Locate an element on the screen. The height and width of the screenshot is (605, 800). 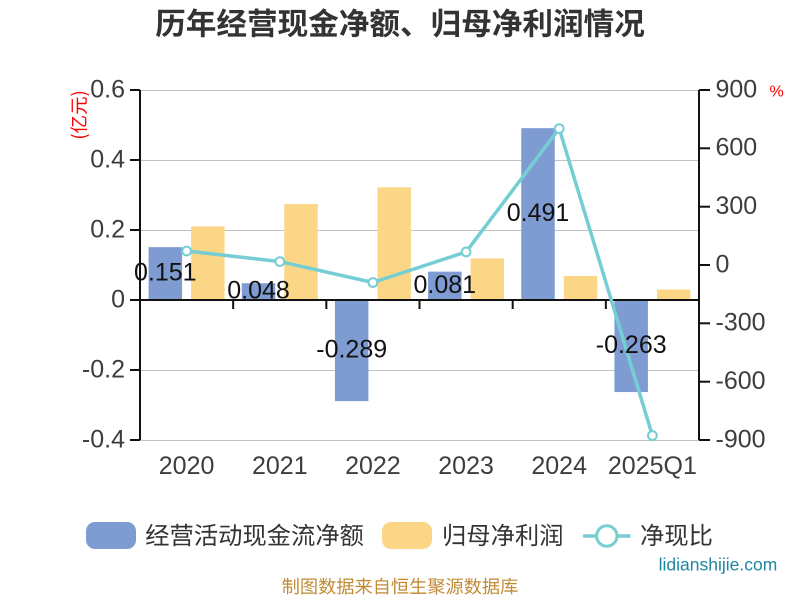
svg-text: 600 is located at coordinates (737, 148).